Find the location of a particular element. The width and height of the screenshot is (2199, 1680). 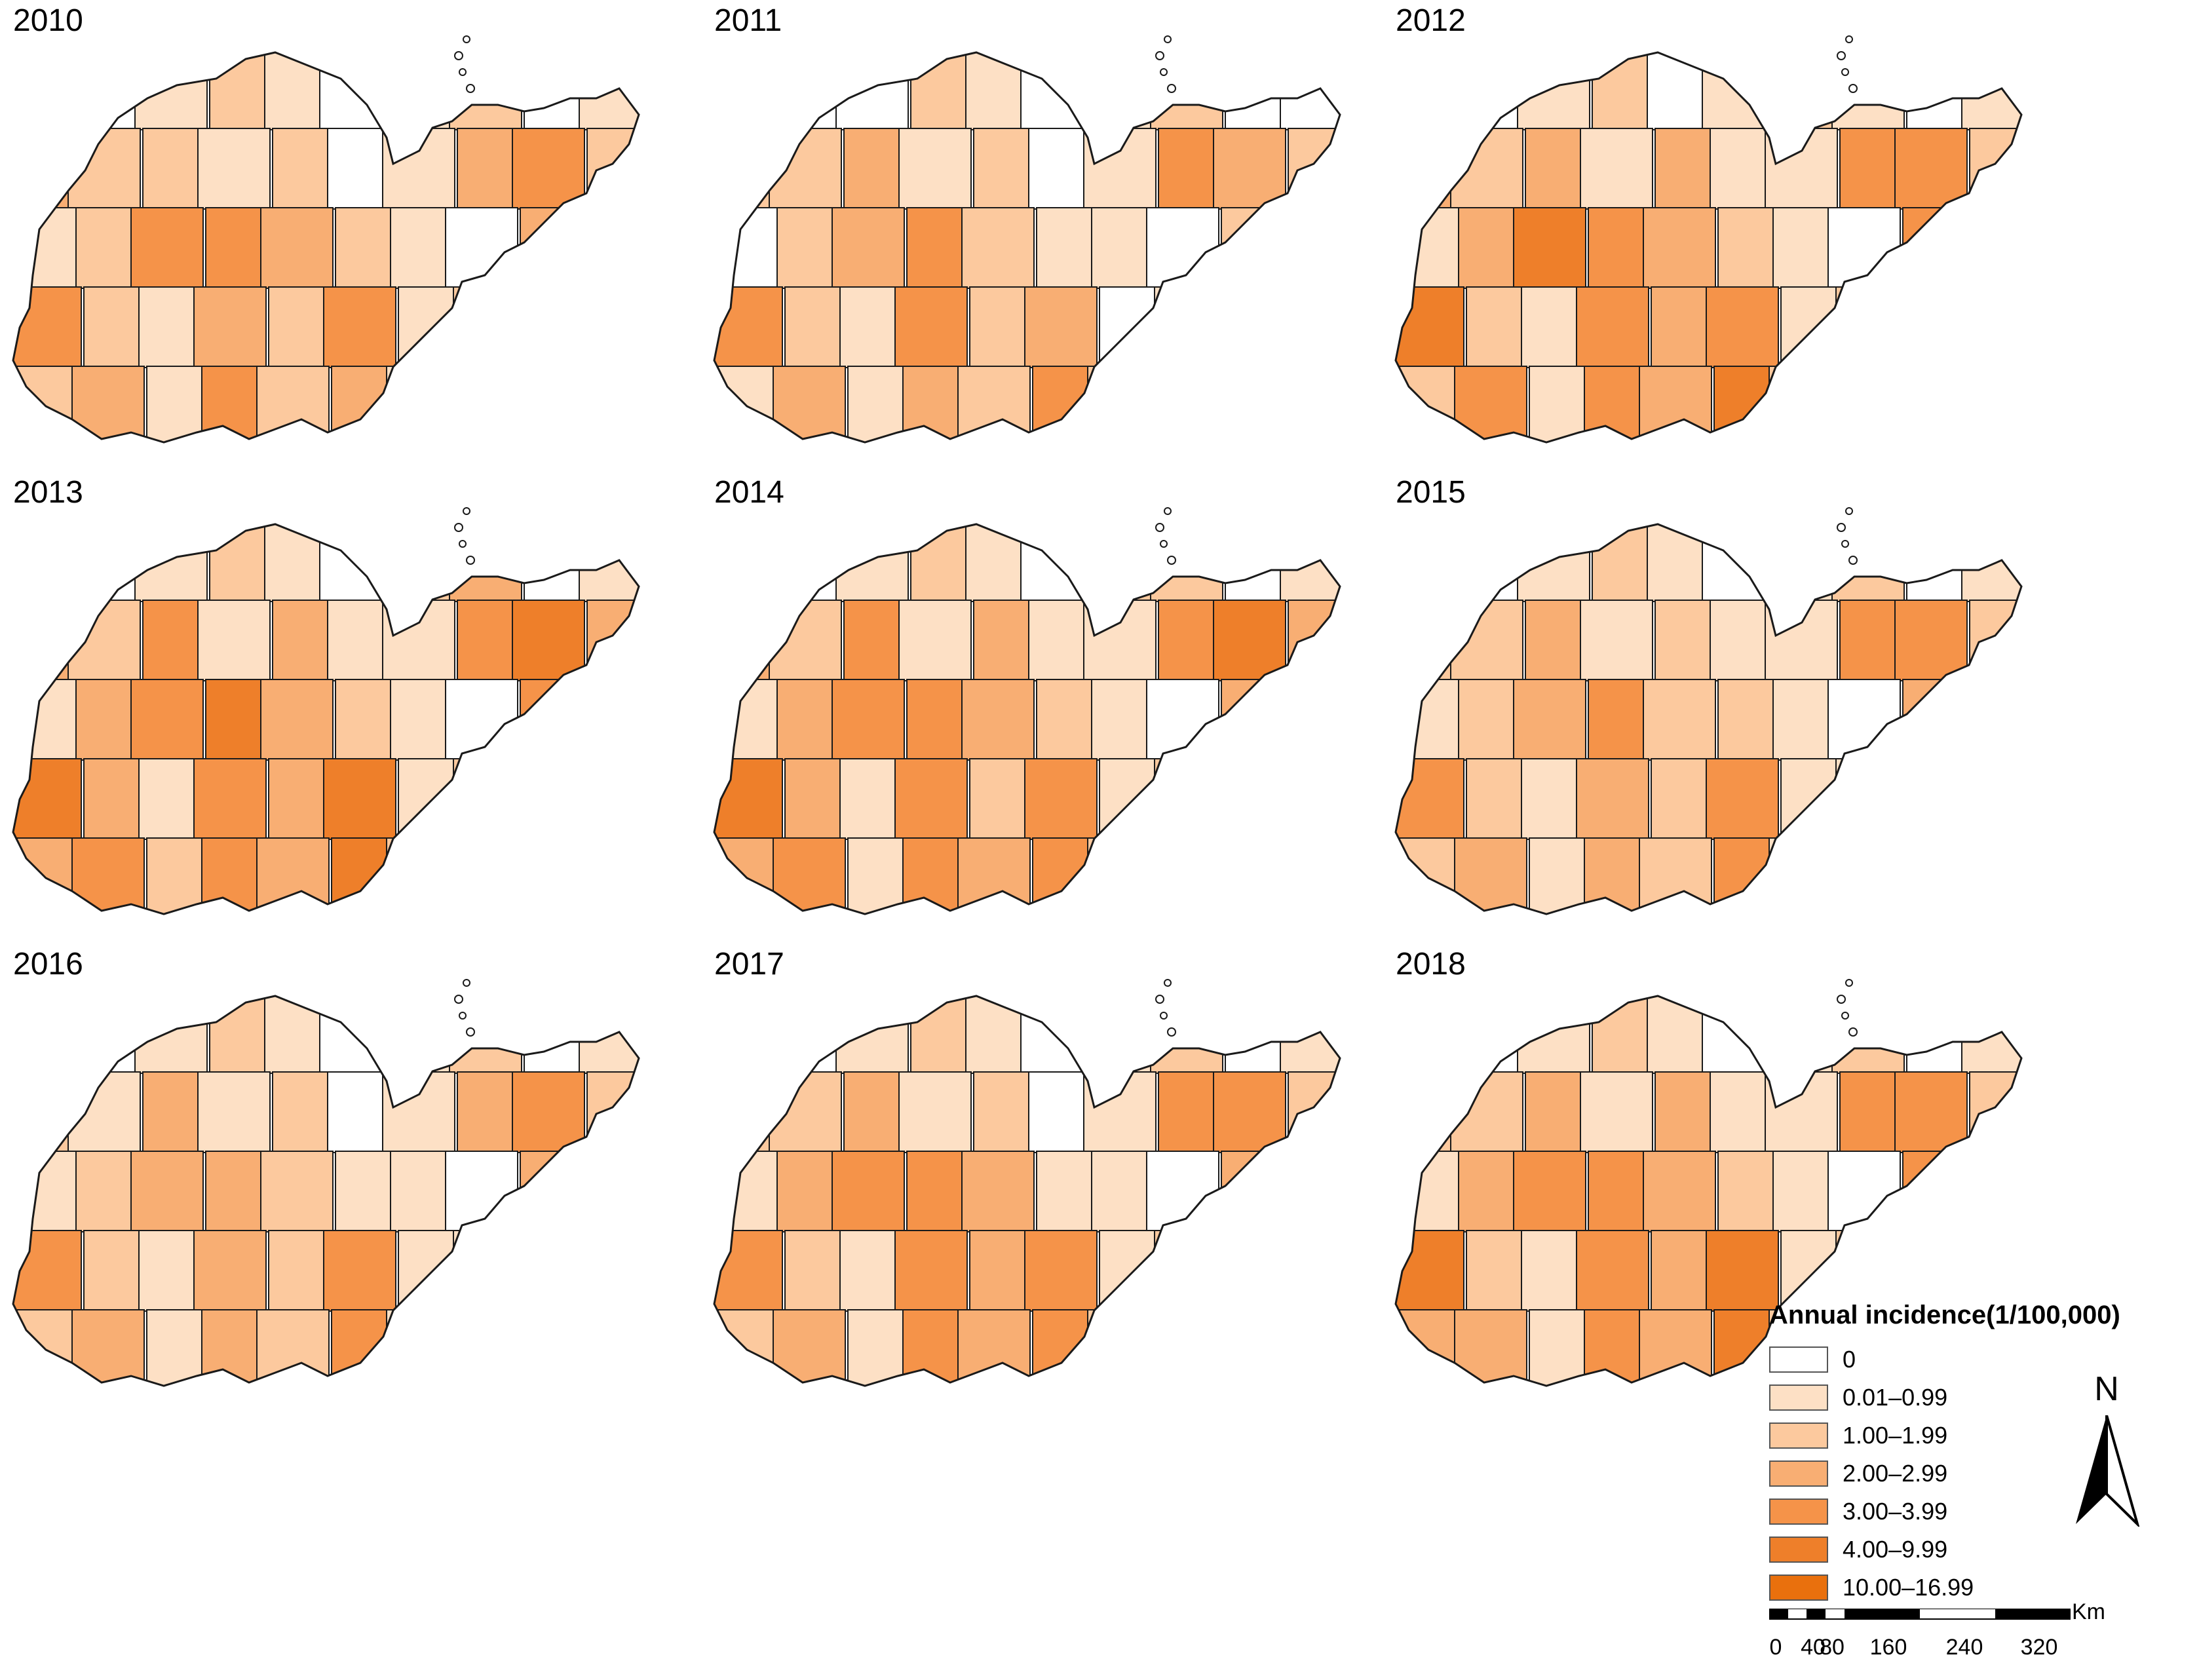

map-panel: 2010 is located at coordinates (327, 229).